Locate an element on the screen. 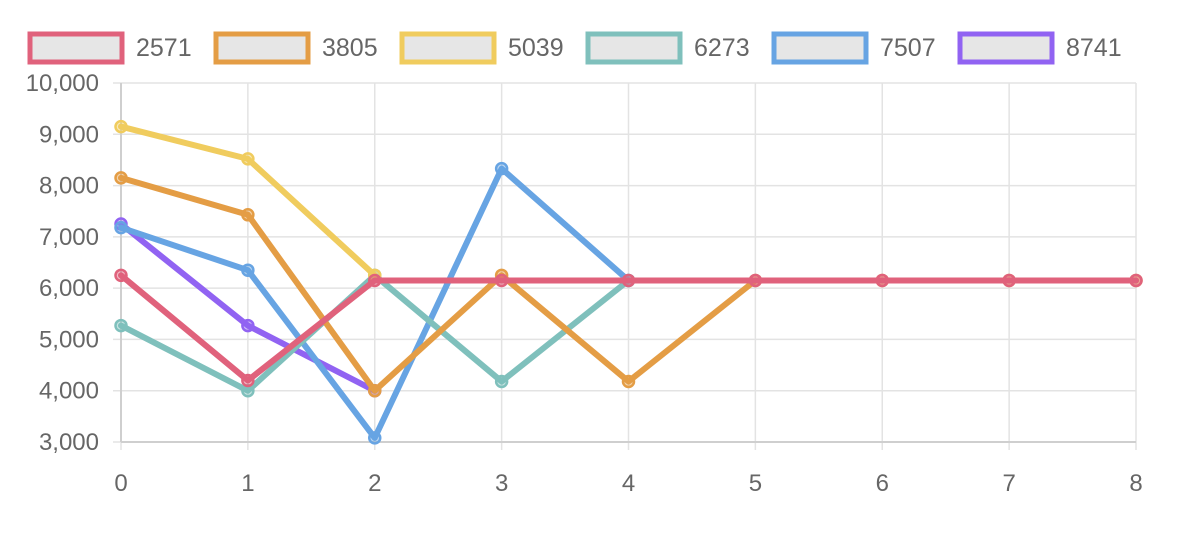  legend-item-2571: 2571 is located at coordinates (109, 48).